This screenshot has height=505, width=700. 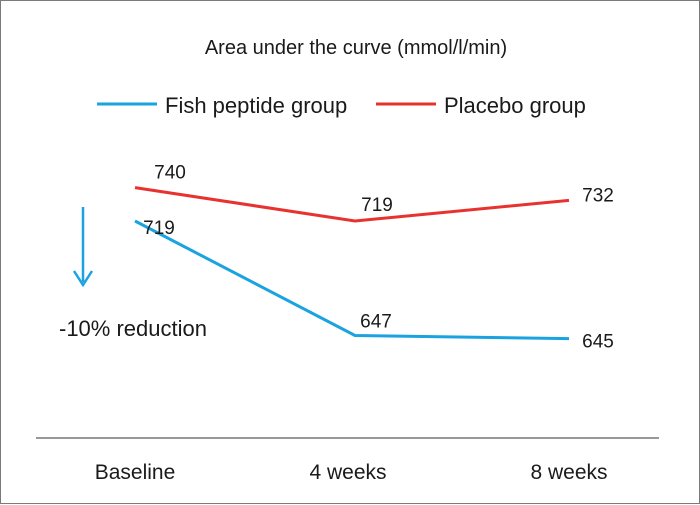 What do you see at coordinates (347, 472) in the screenshot?
I see `x-tick-label-4-weeks: 4 weeks` at bounding box center [347, 472].